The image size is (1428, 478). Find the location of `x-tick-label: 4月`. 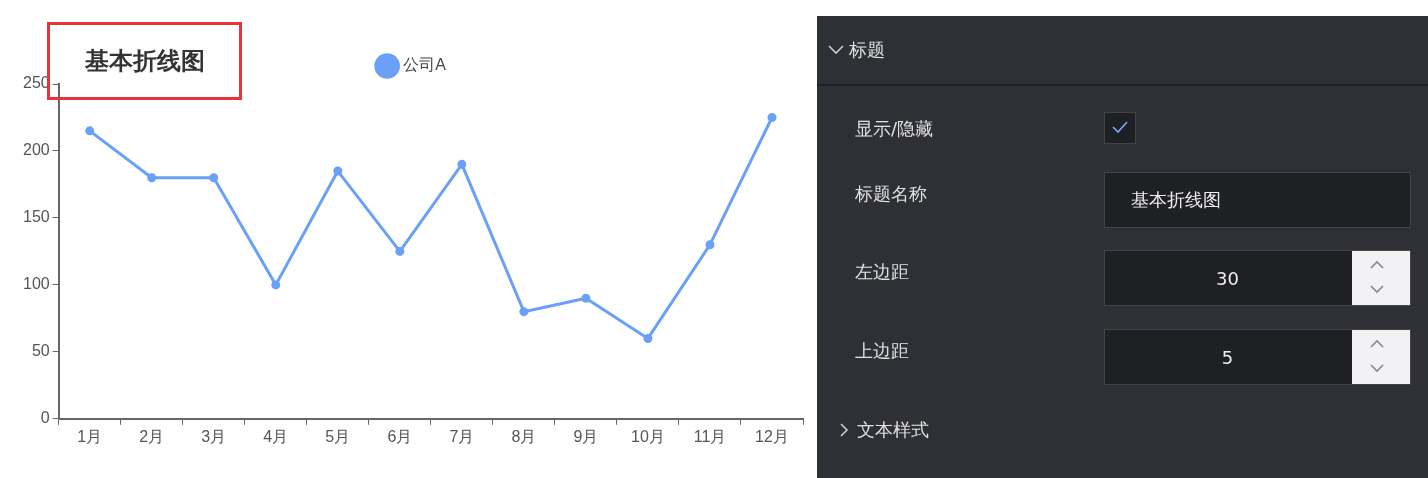

x-tick-label: 4月 is located at coordinates (276, 436).